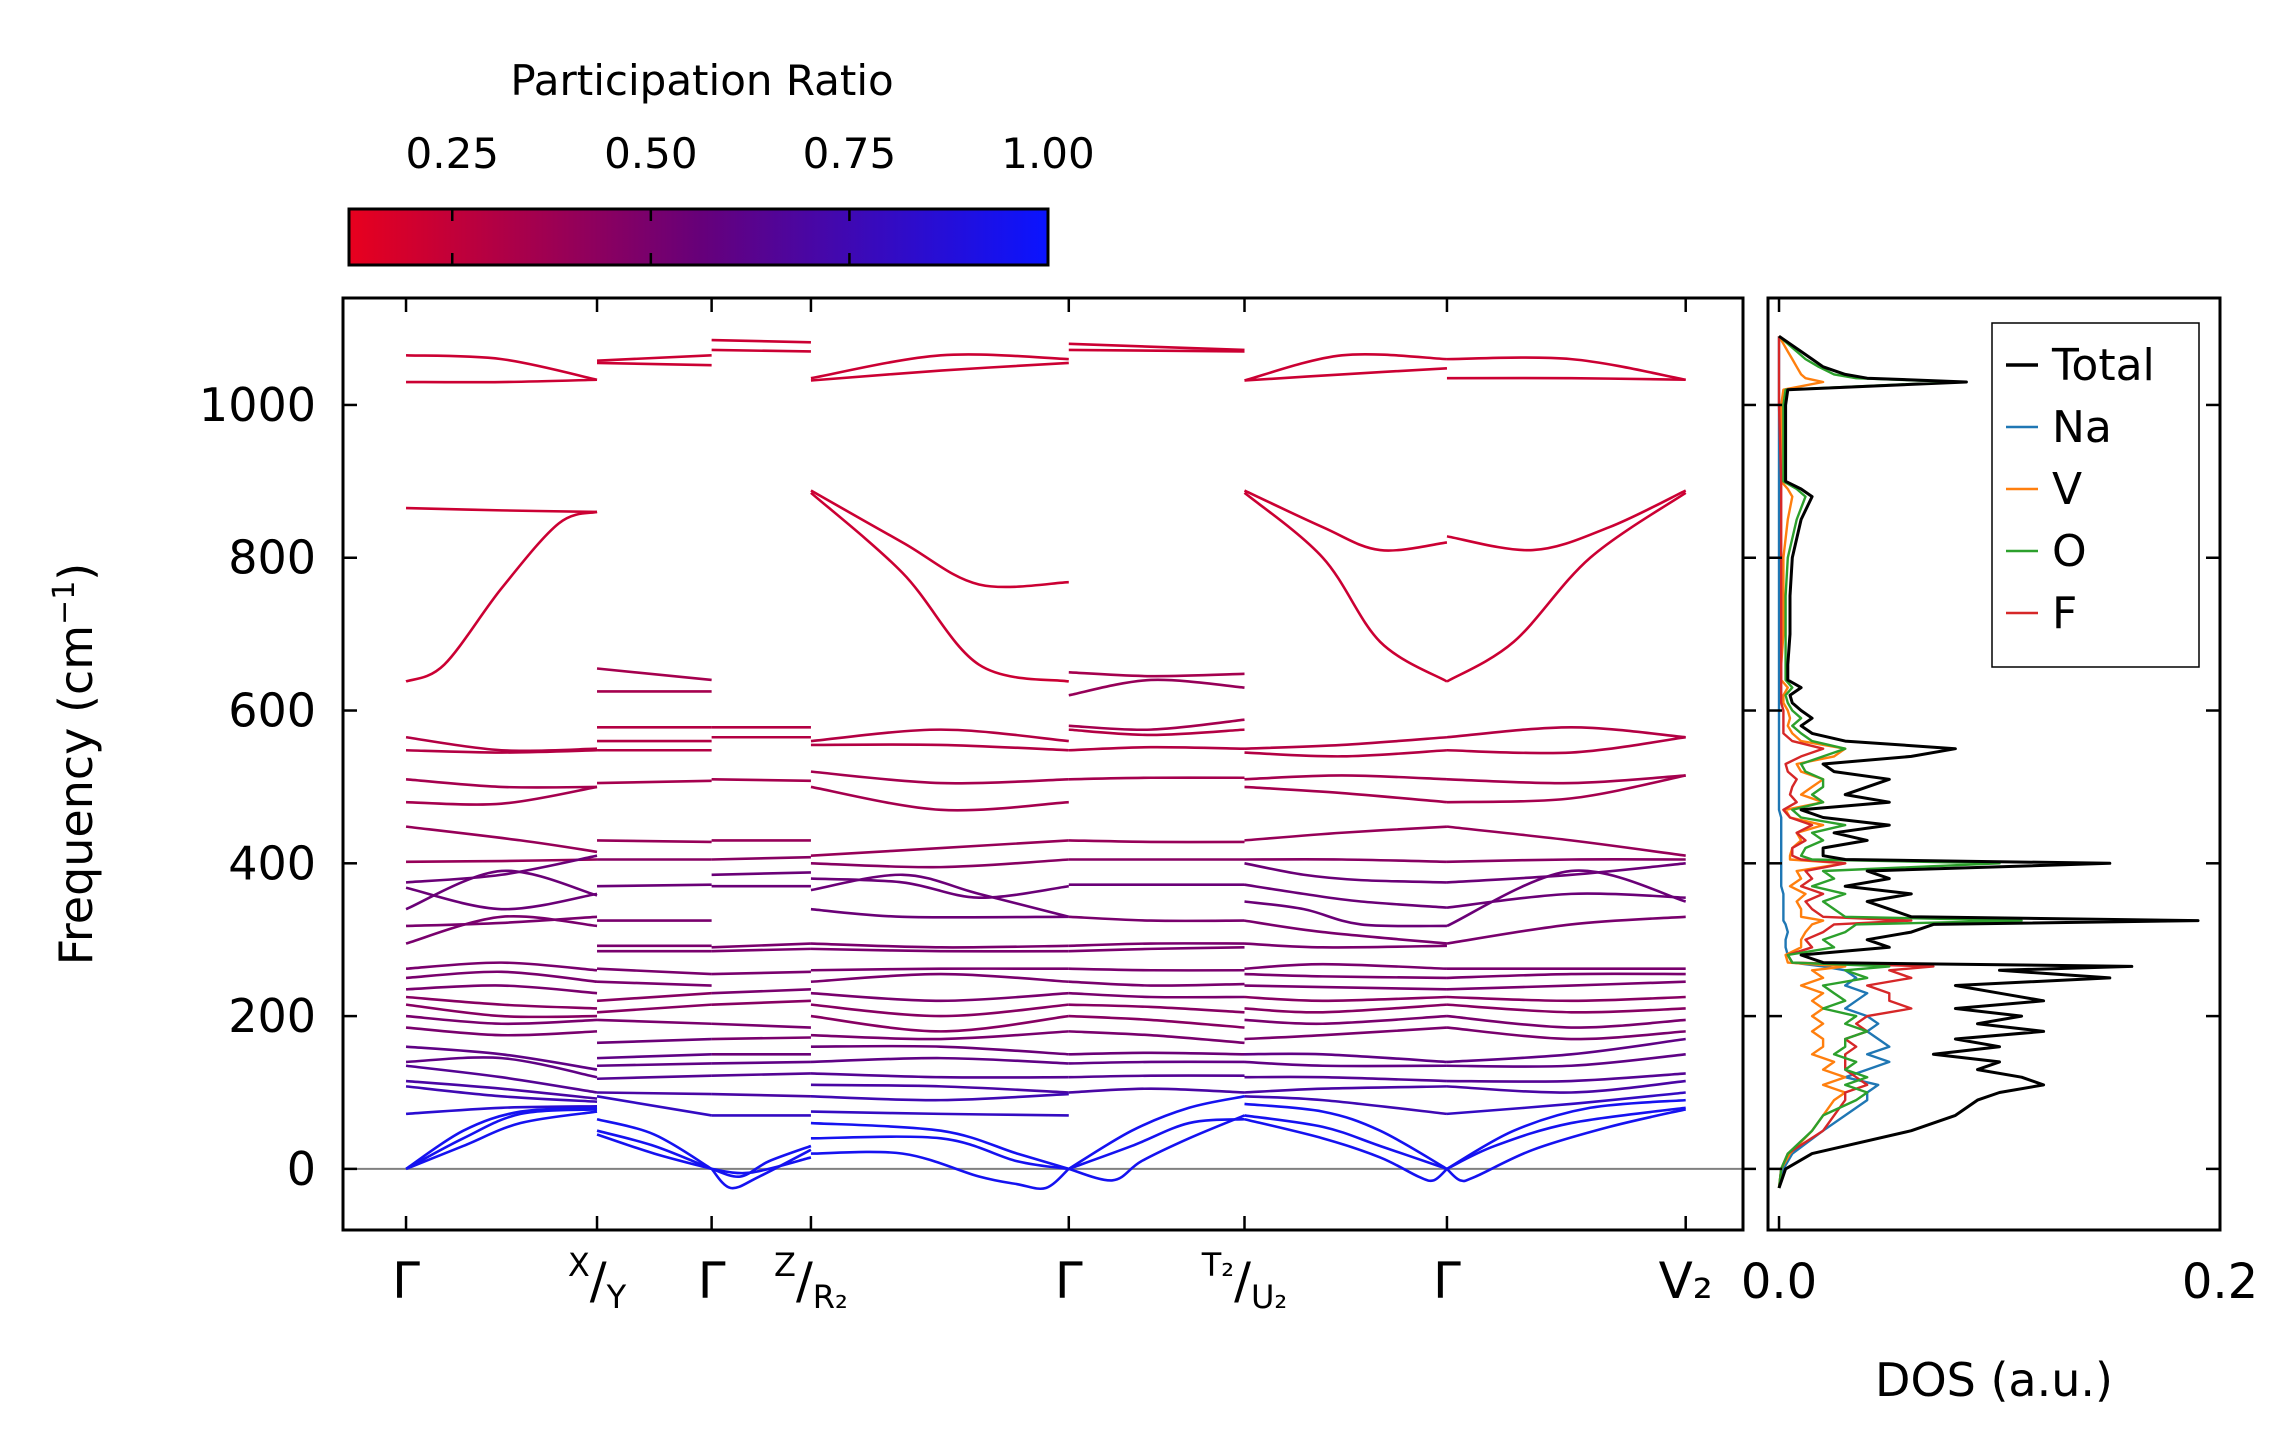  Describe the element at coordinates (257, 405) in the screenshot. I see `y-tick-label: 1000` at that location.